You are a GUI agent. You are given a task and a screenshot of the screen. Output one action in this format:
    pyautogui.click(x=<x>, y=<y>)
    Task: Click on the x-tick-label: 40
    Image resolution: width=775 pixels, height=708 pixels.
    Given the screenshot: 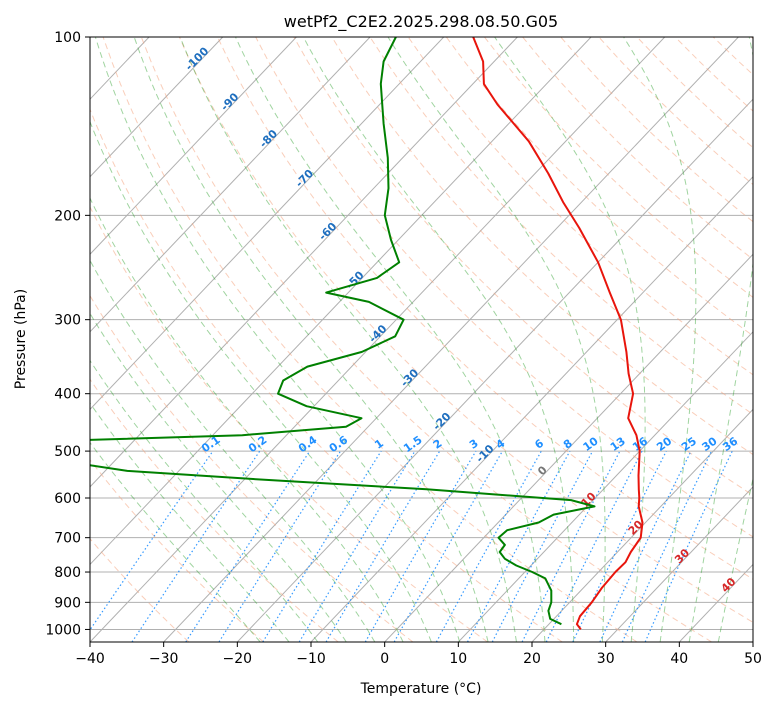 What is the action you would take?
    pyautogui.click(x=679, y=659)
    